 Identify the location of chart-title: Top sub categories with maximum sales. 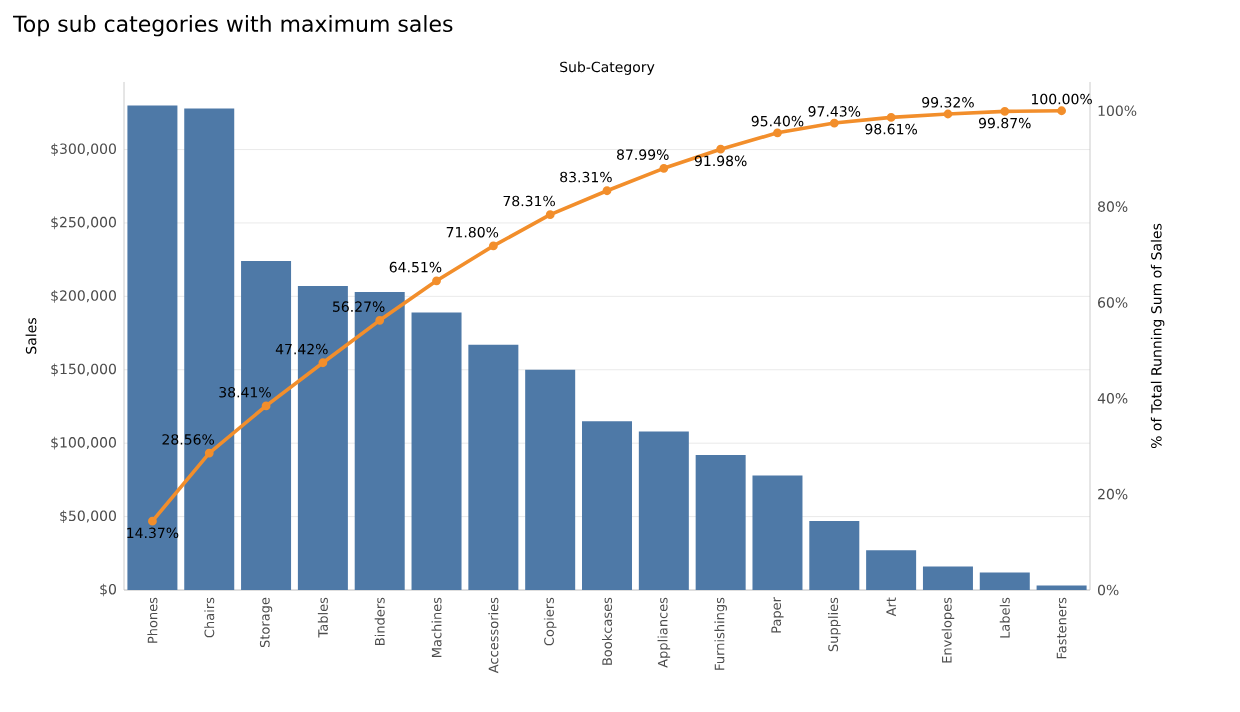
(233, 26).